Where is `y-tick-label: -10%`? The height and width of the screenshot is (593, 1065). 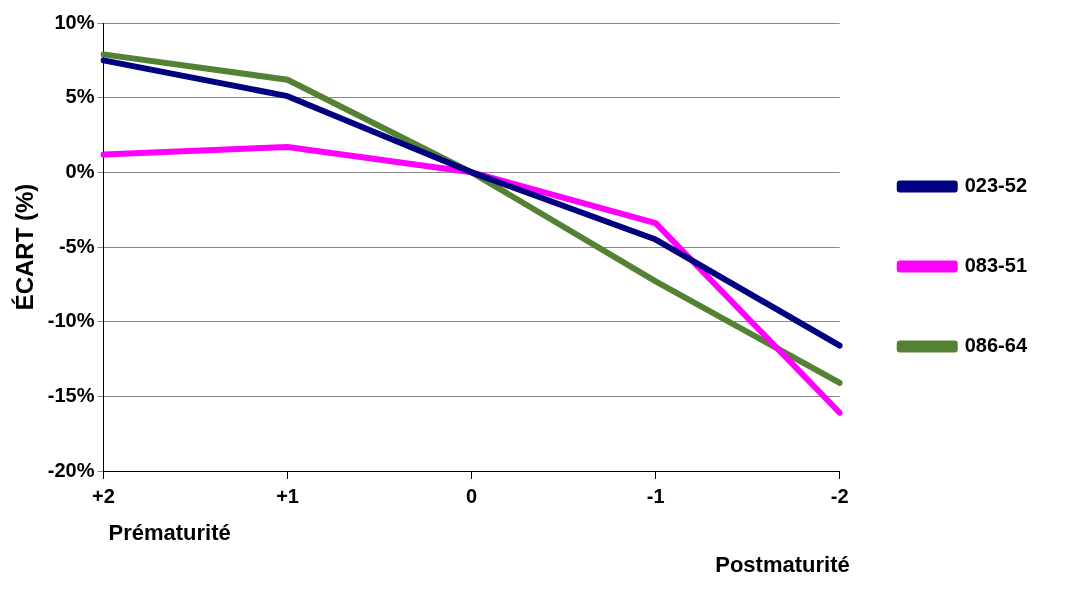
y-tick-label: -10% is located at coordinates (71, 320).